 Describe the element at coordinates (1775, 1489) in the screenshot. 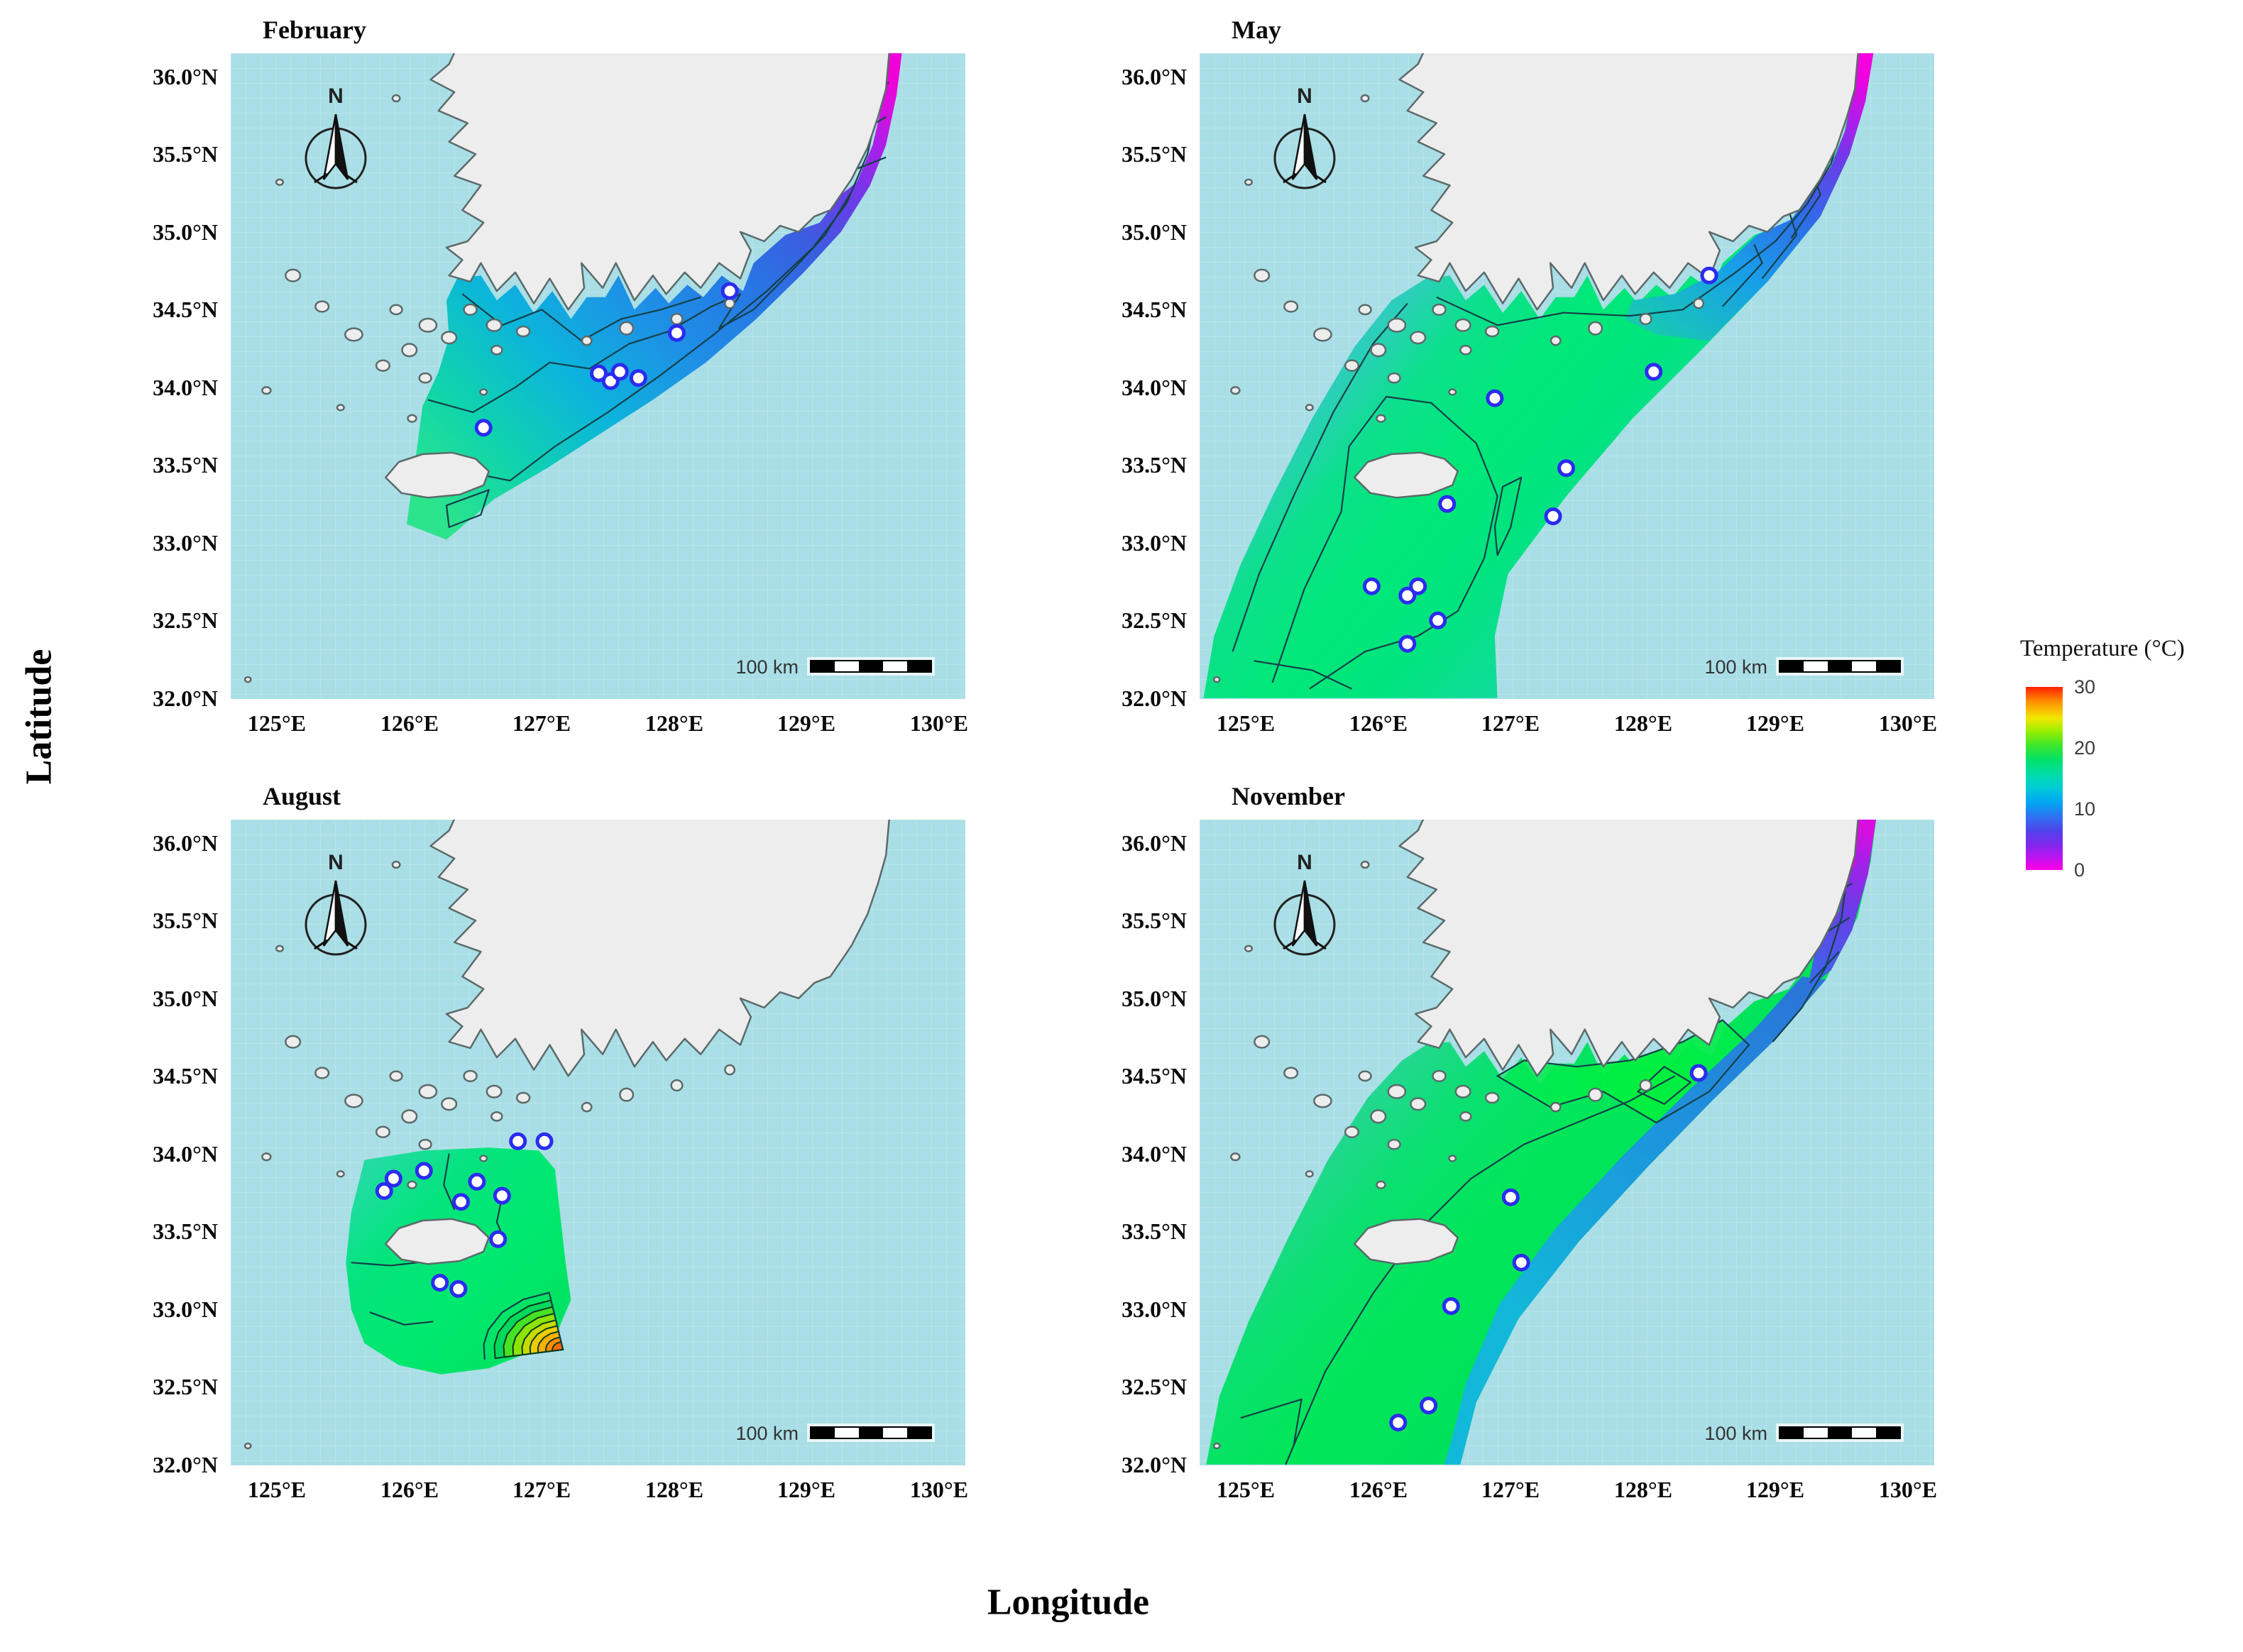

I see `x-tick-label: 129°E` at that location.